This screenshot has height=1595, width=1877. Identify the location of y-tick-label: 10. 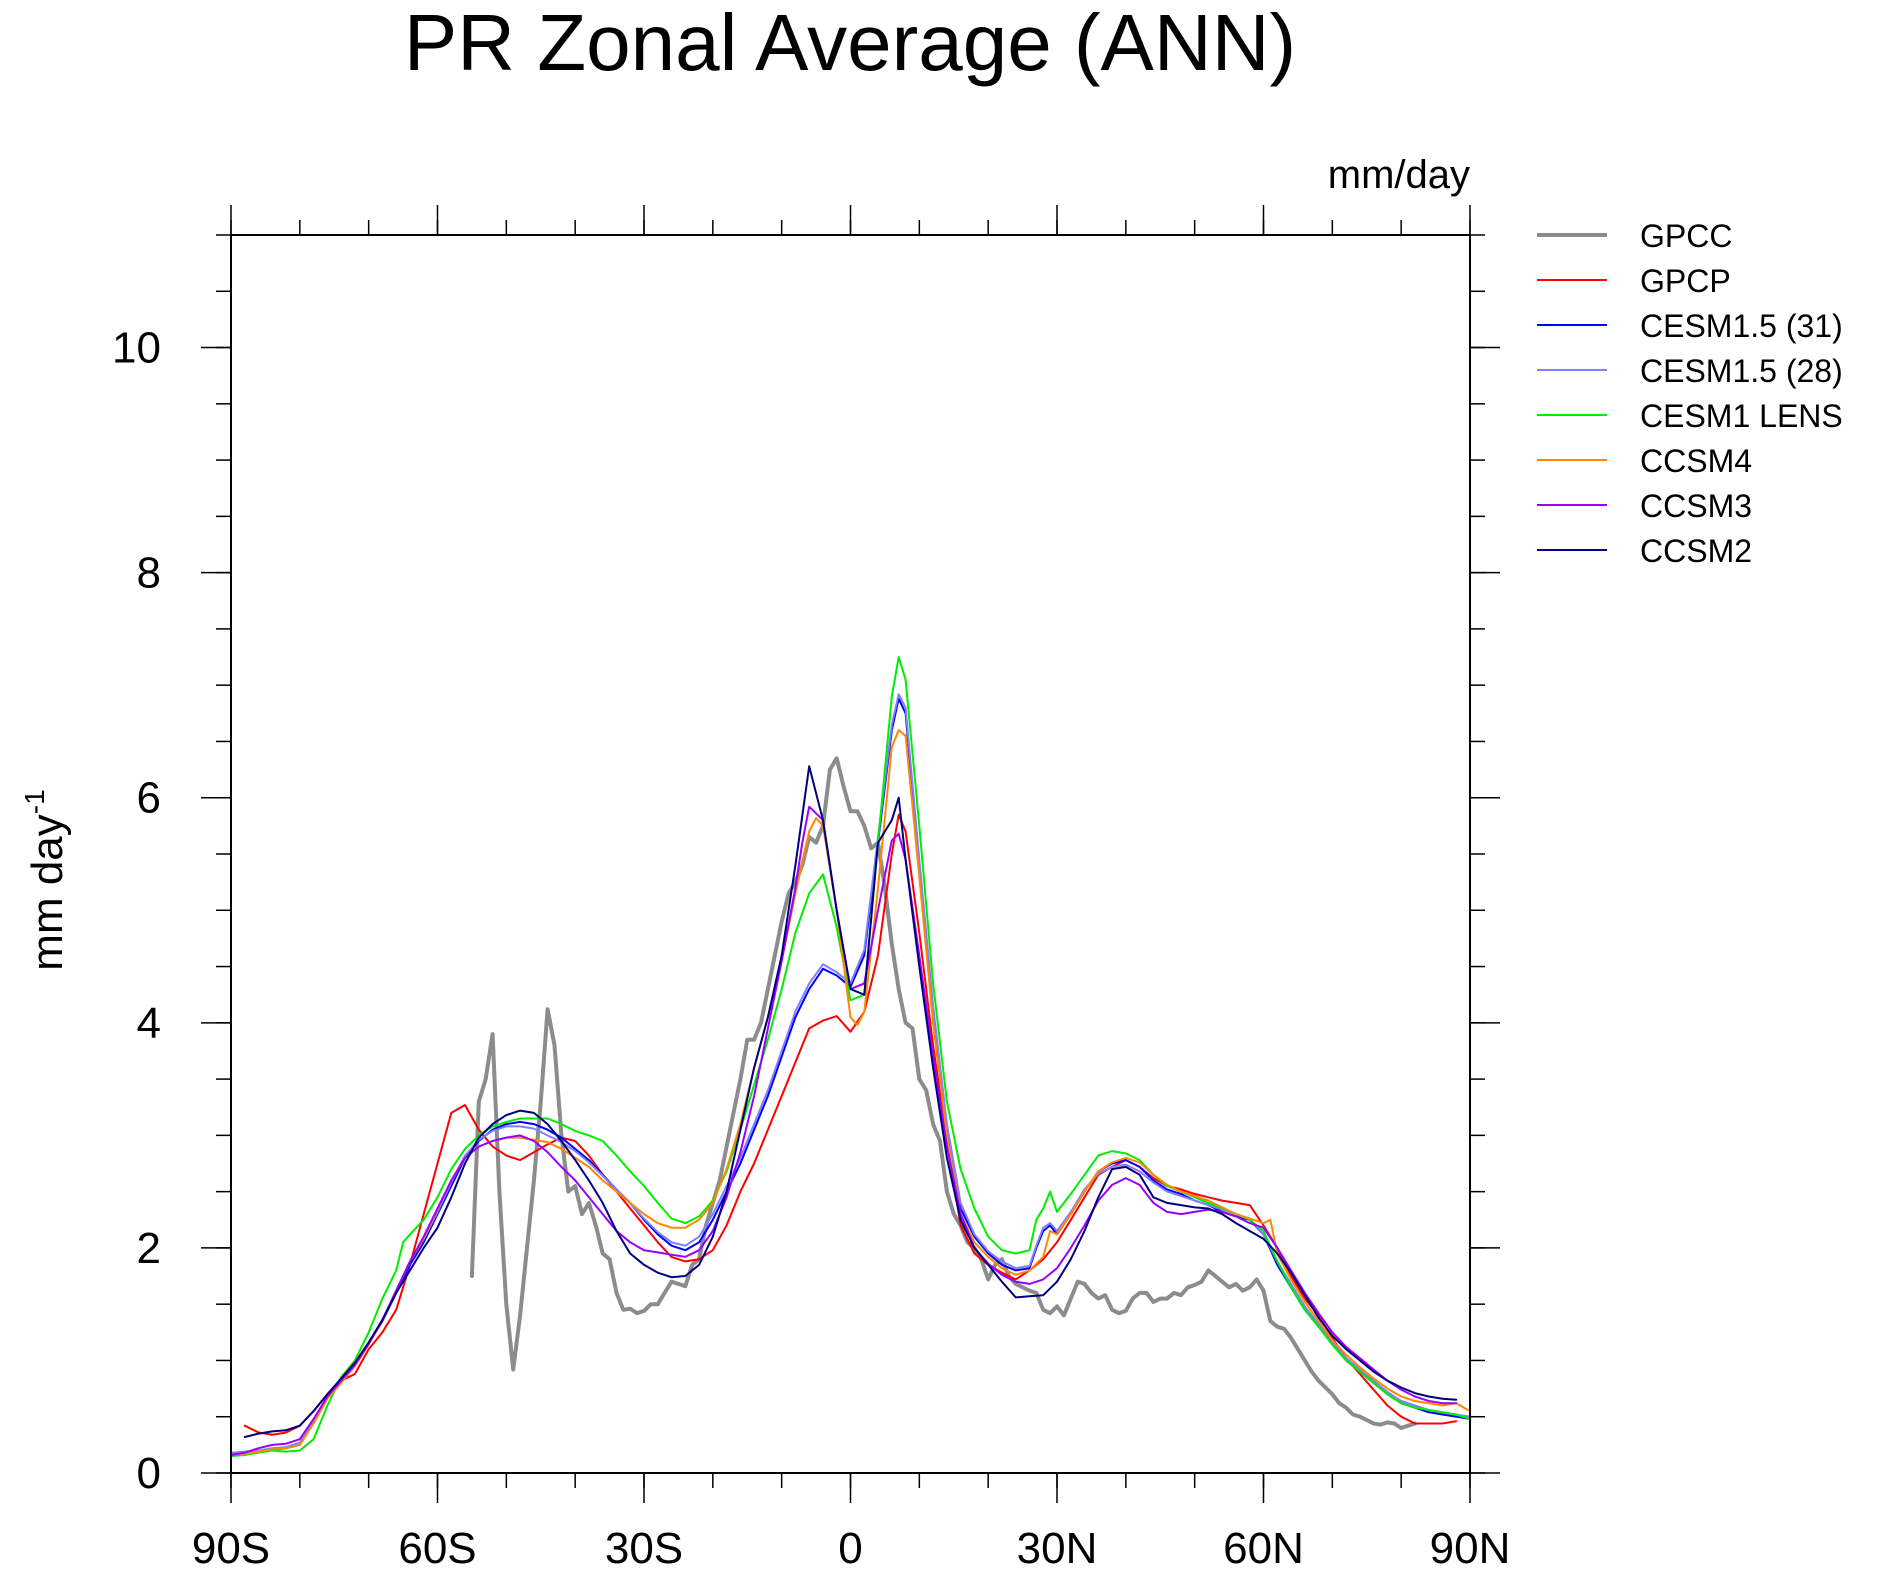
(136, 348).